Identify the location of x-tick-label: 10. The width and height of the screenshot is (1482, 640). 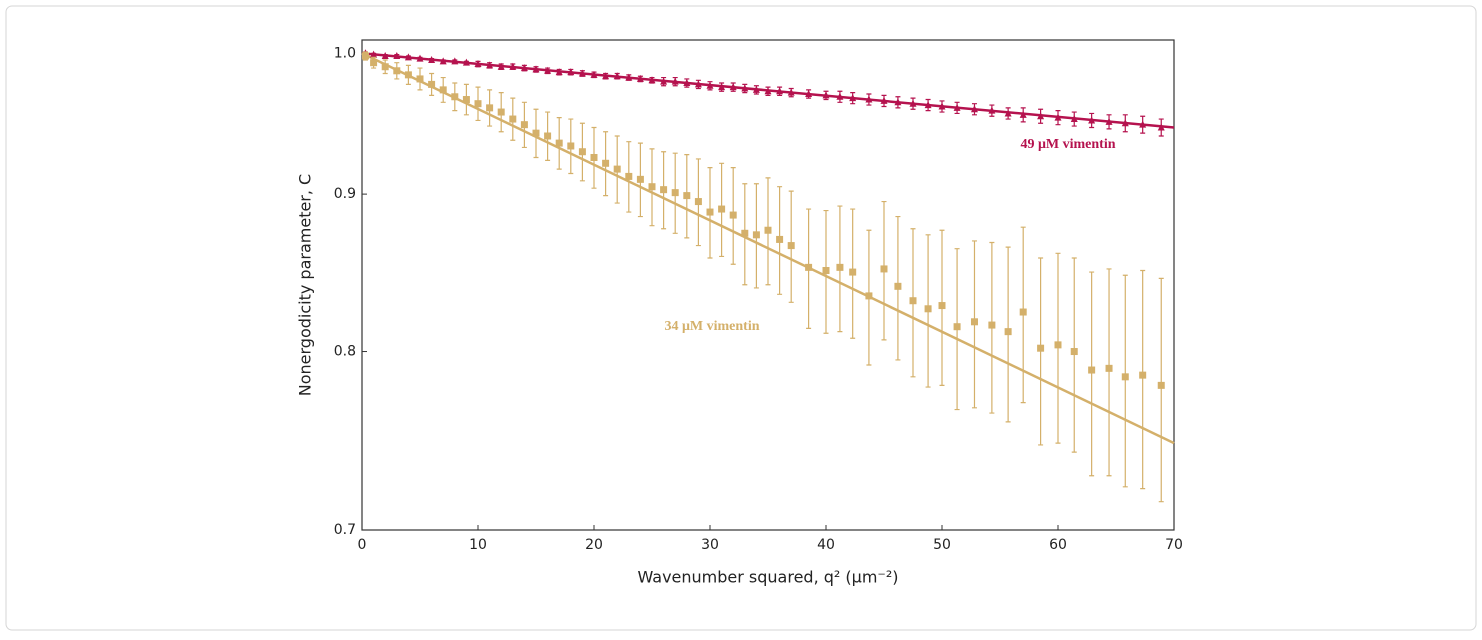
(478, 545).